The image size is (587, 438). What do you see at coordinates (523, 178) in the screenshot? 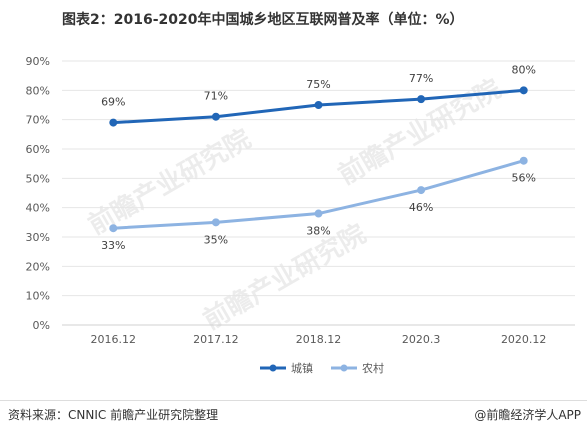
I see `data-label: 56%` at bounding box center [523, 178].